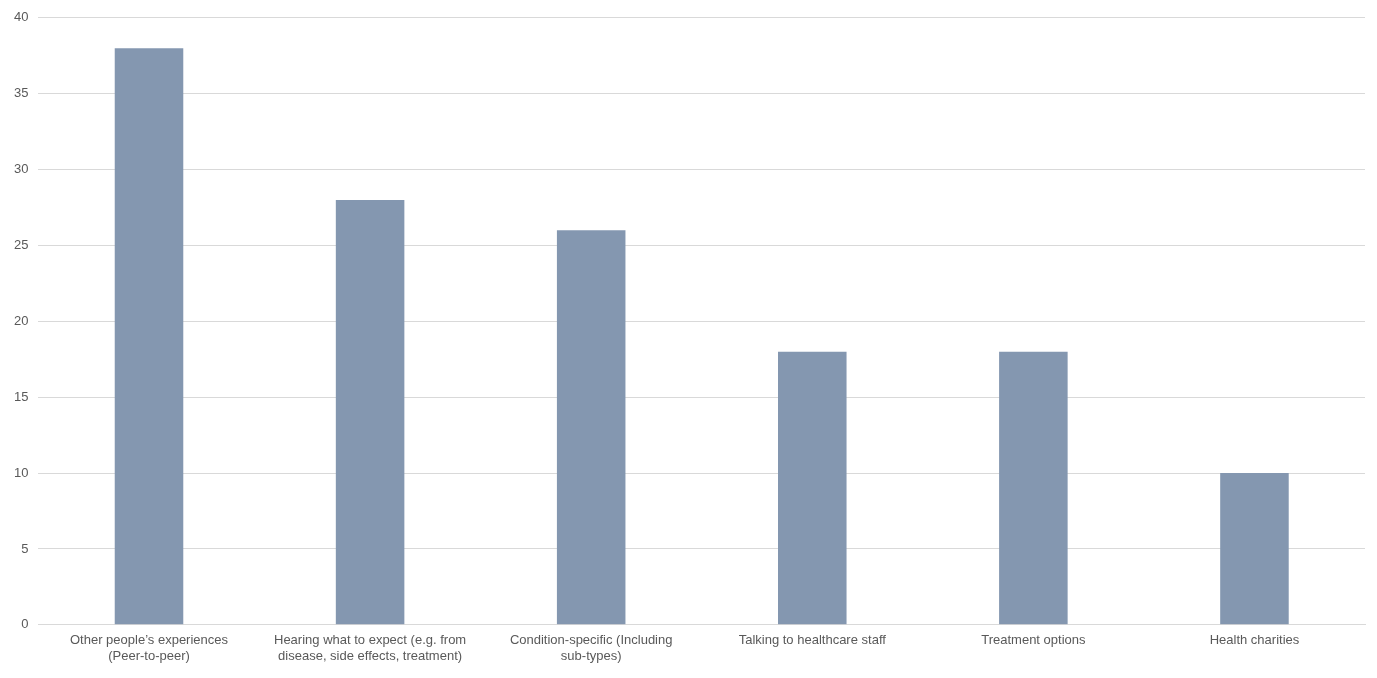  What do you see at coordinates (25, 548) in the screenshot?
I see `y-tick-label: 5` at bounding box center [25, 548].